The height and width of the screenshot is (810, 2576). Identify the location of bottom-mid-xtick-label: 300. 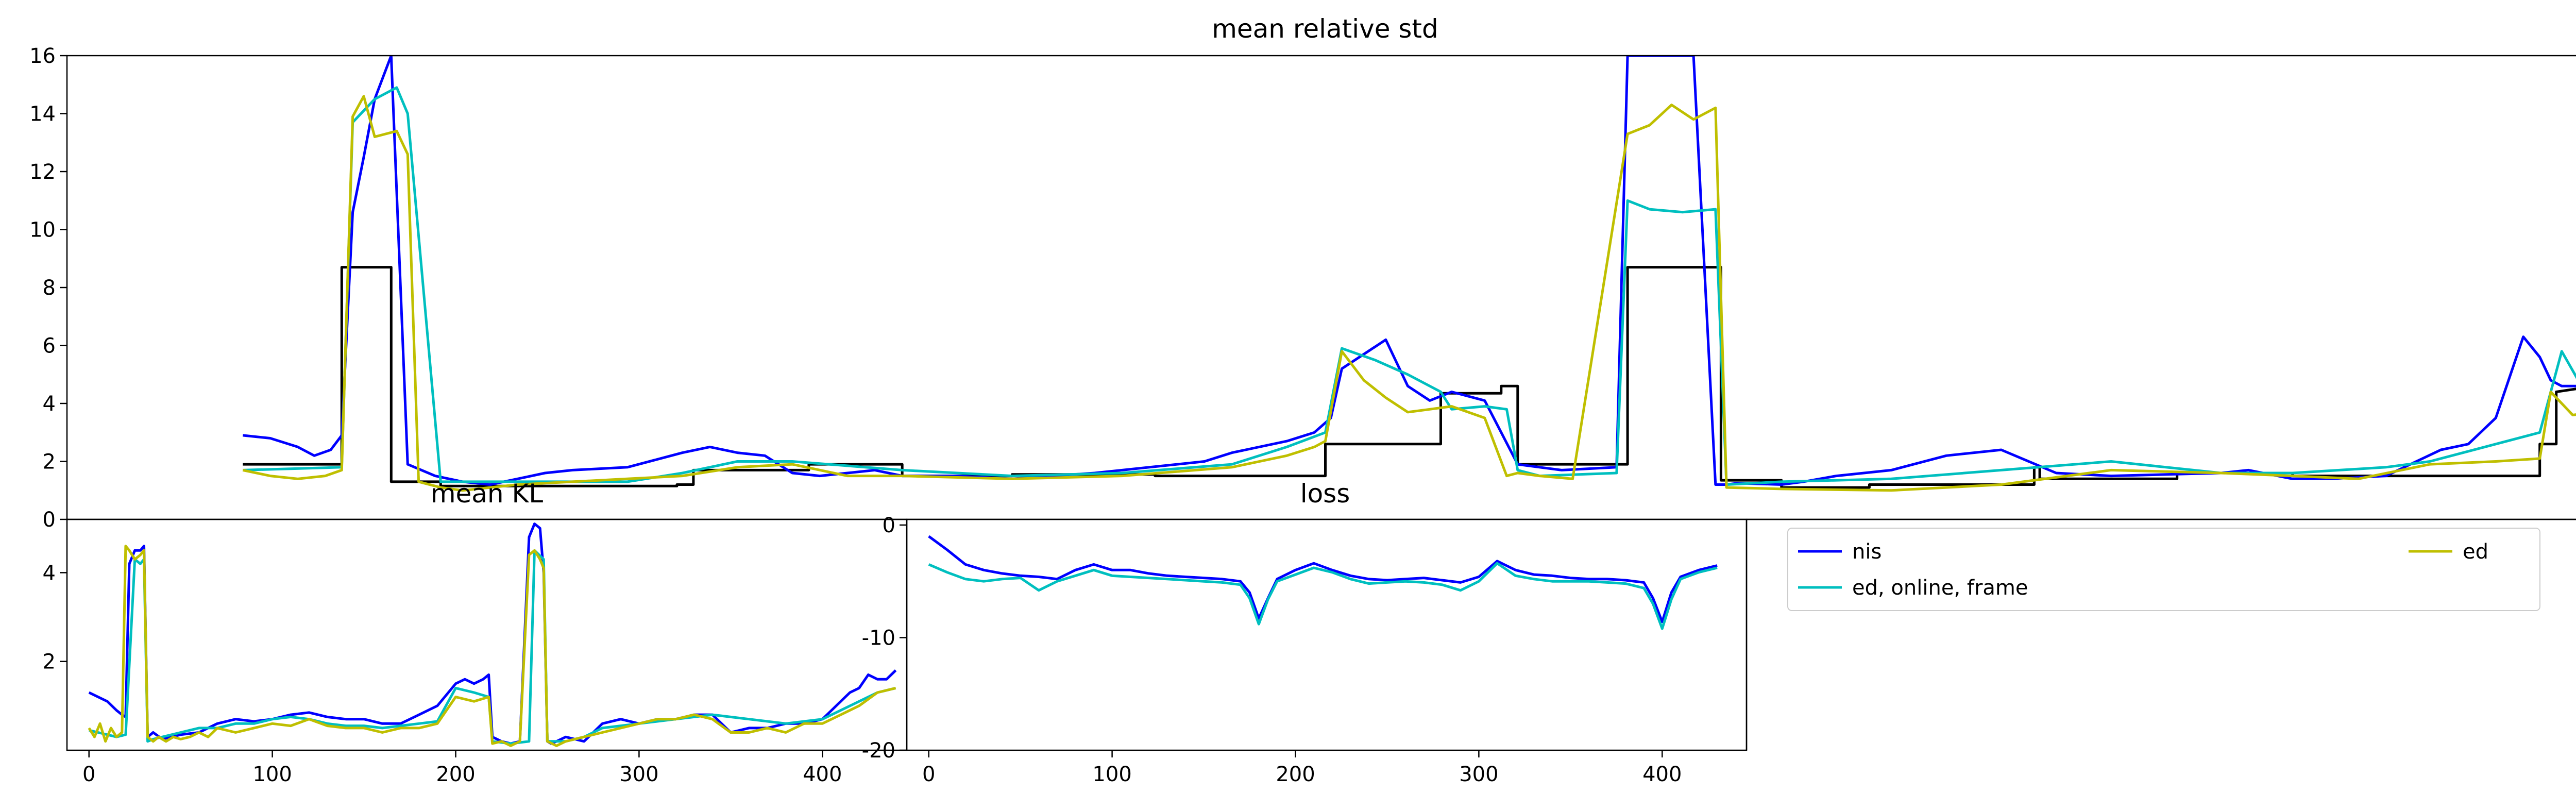
(1479, 774).